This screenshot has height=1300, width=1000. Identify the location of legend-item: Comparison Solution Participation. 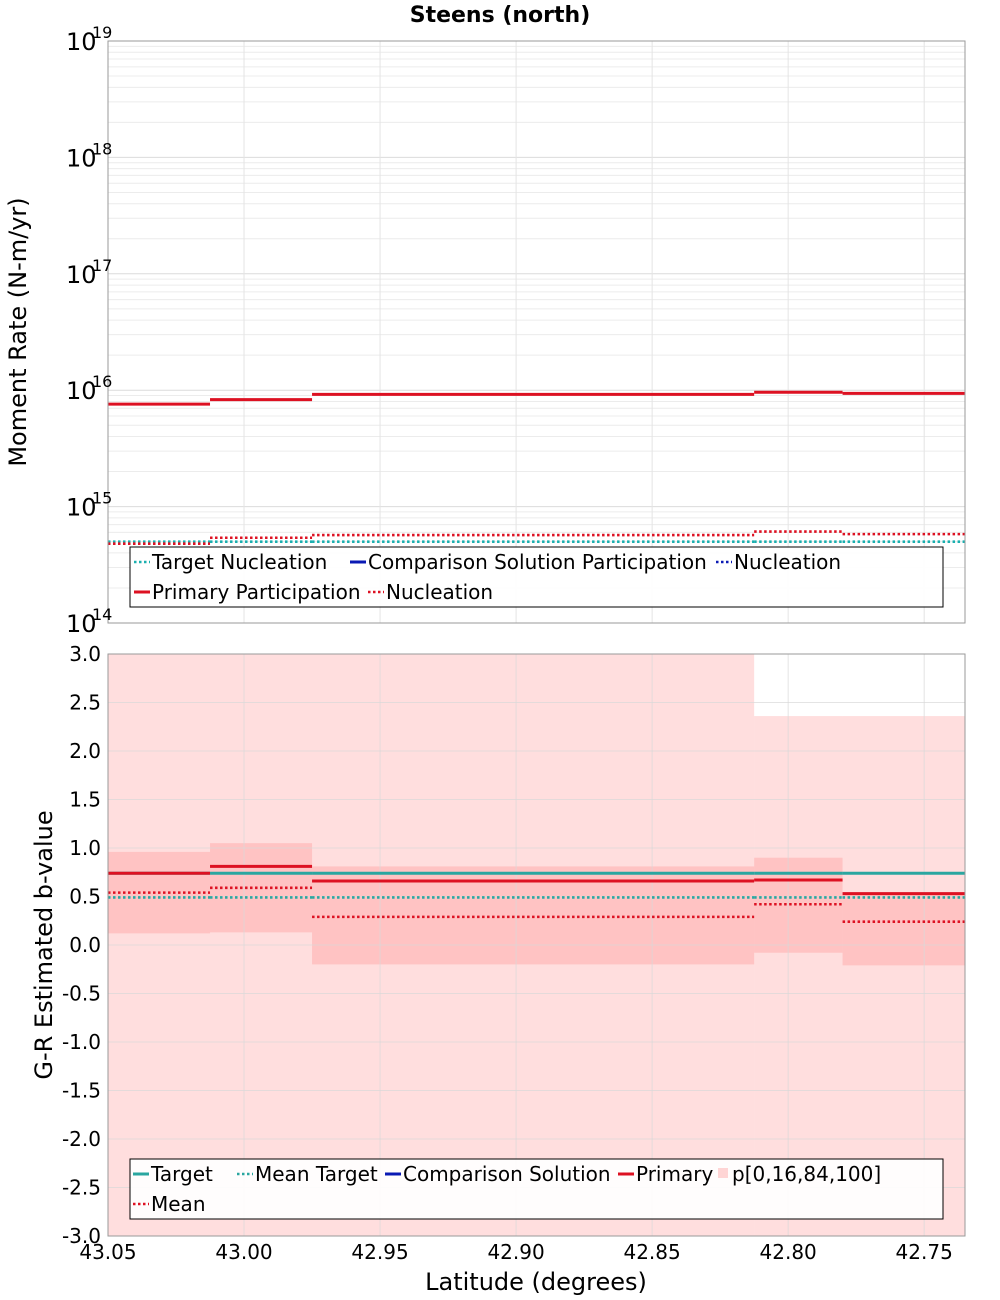
(528, 562).